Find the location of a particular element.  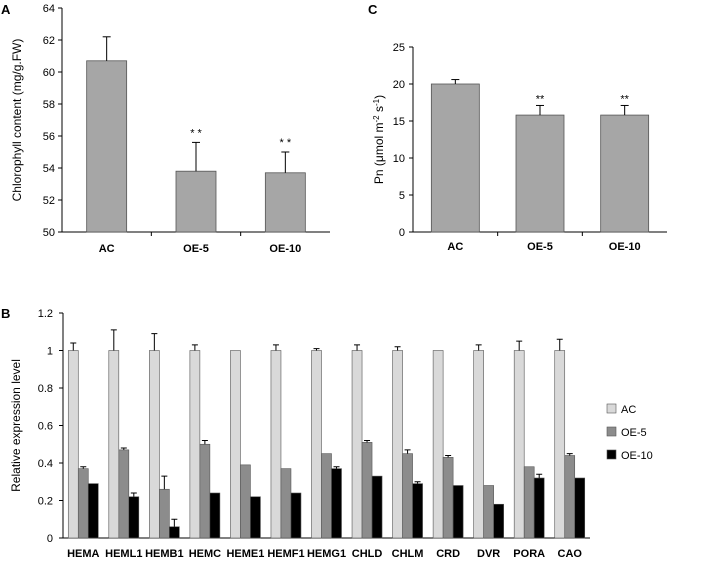

y-tick-label: 52 is located at coordinates (49, 201).